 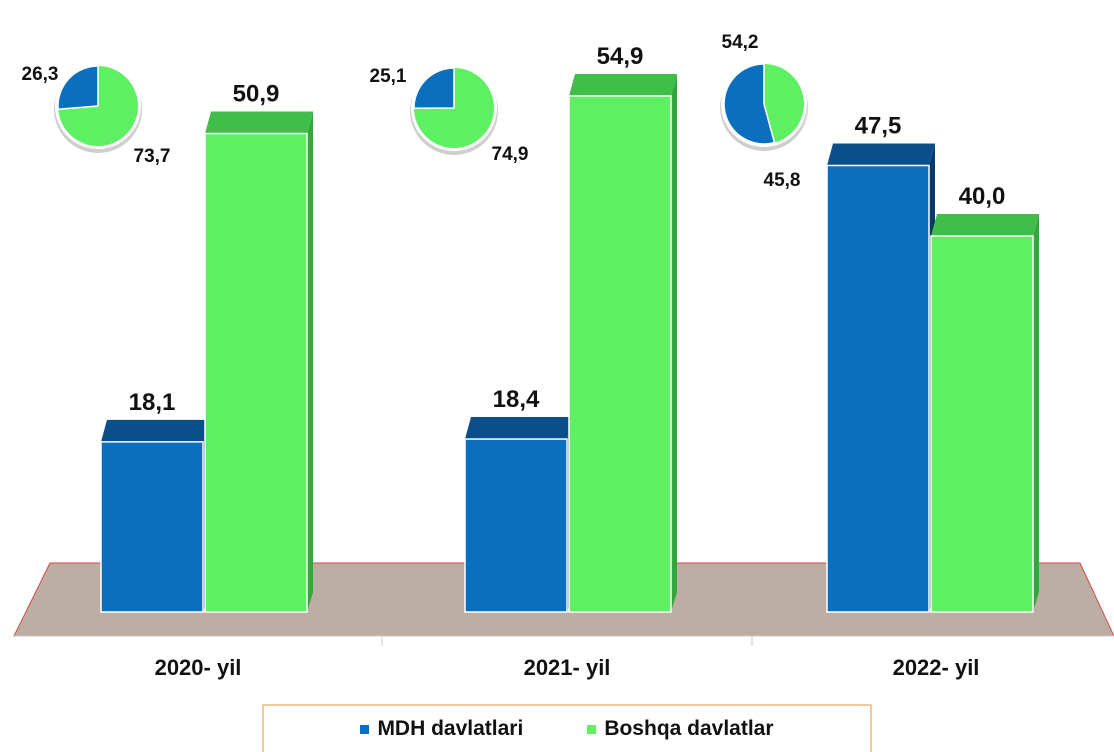 I want to click on pie-value-label: 26,3, so click(x=40, y=74).